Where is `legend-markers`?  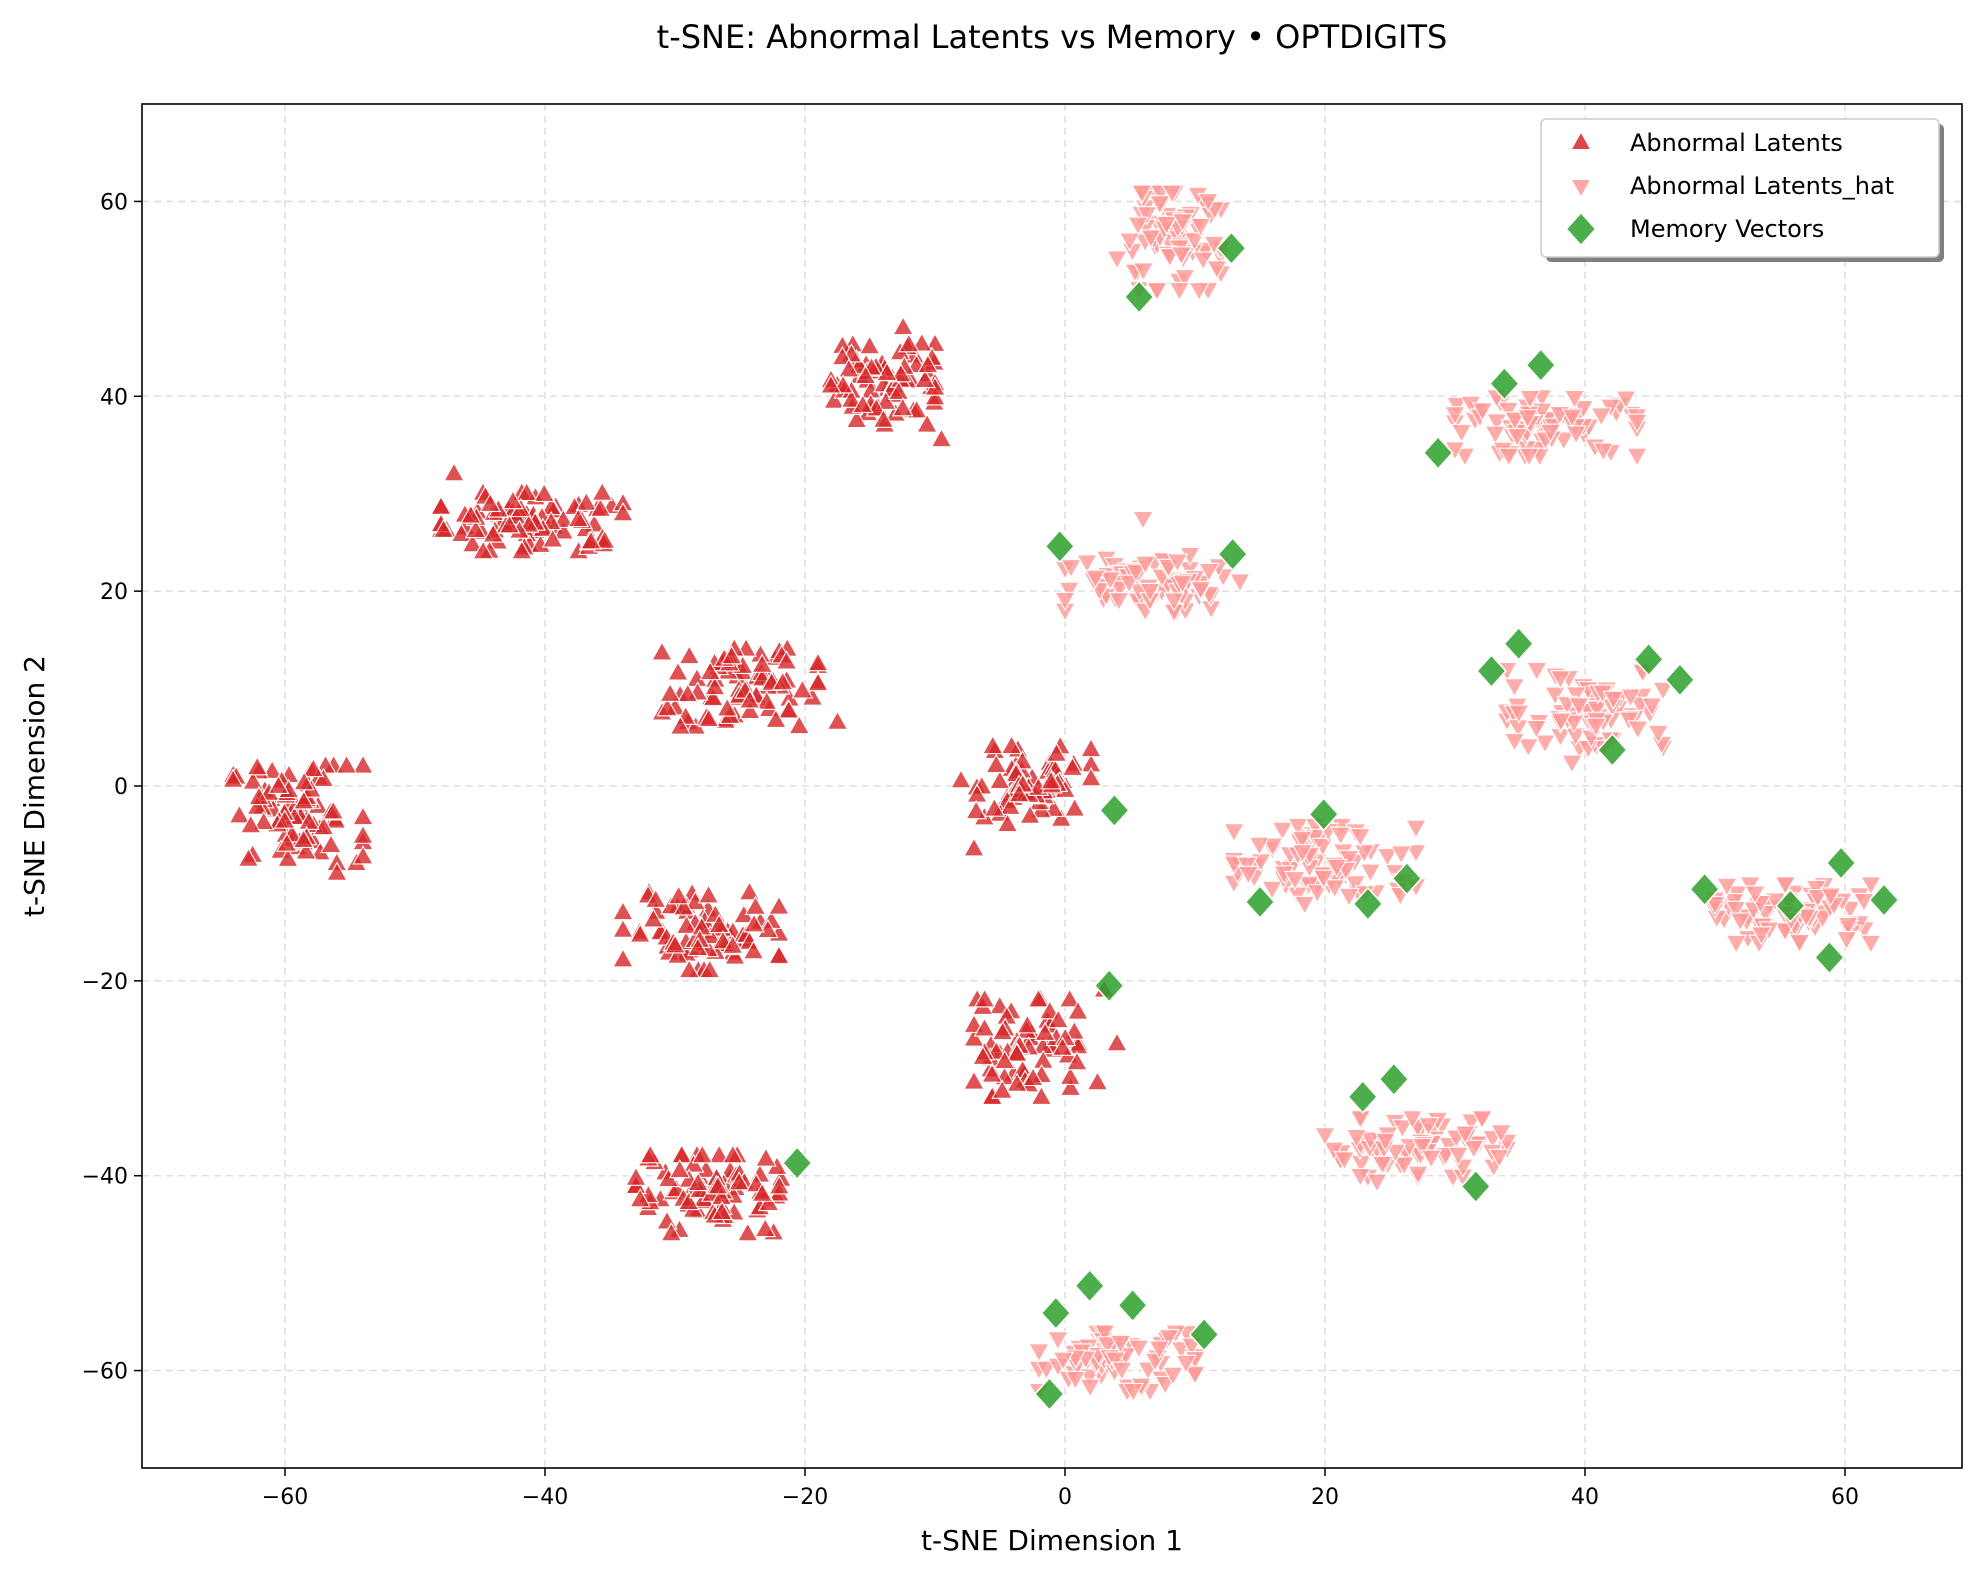
legend-markers is located at coordinates (1581, 188).